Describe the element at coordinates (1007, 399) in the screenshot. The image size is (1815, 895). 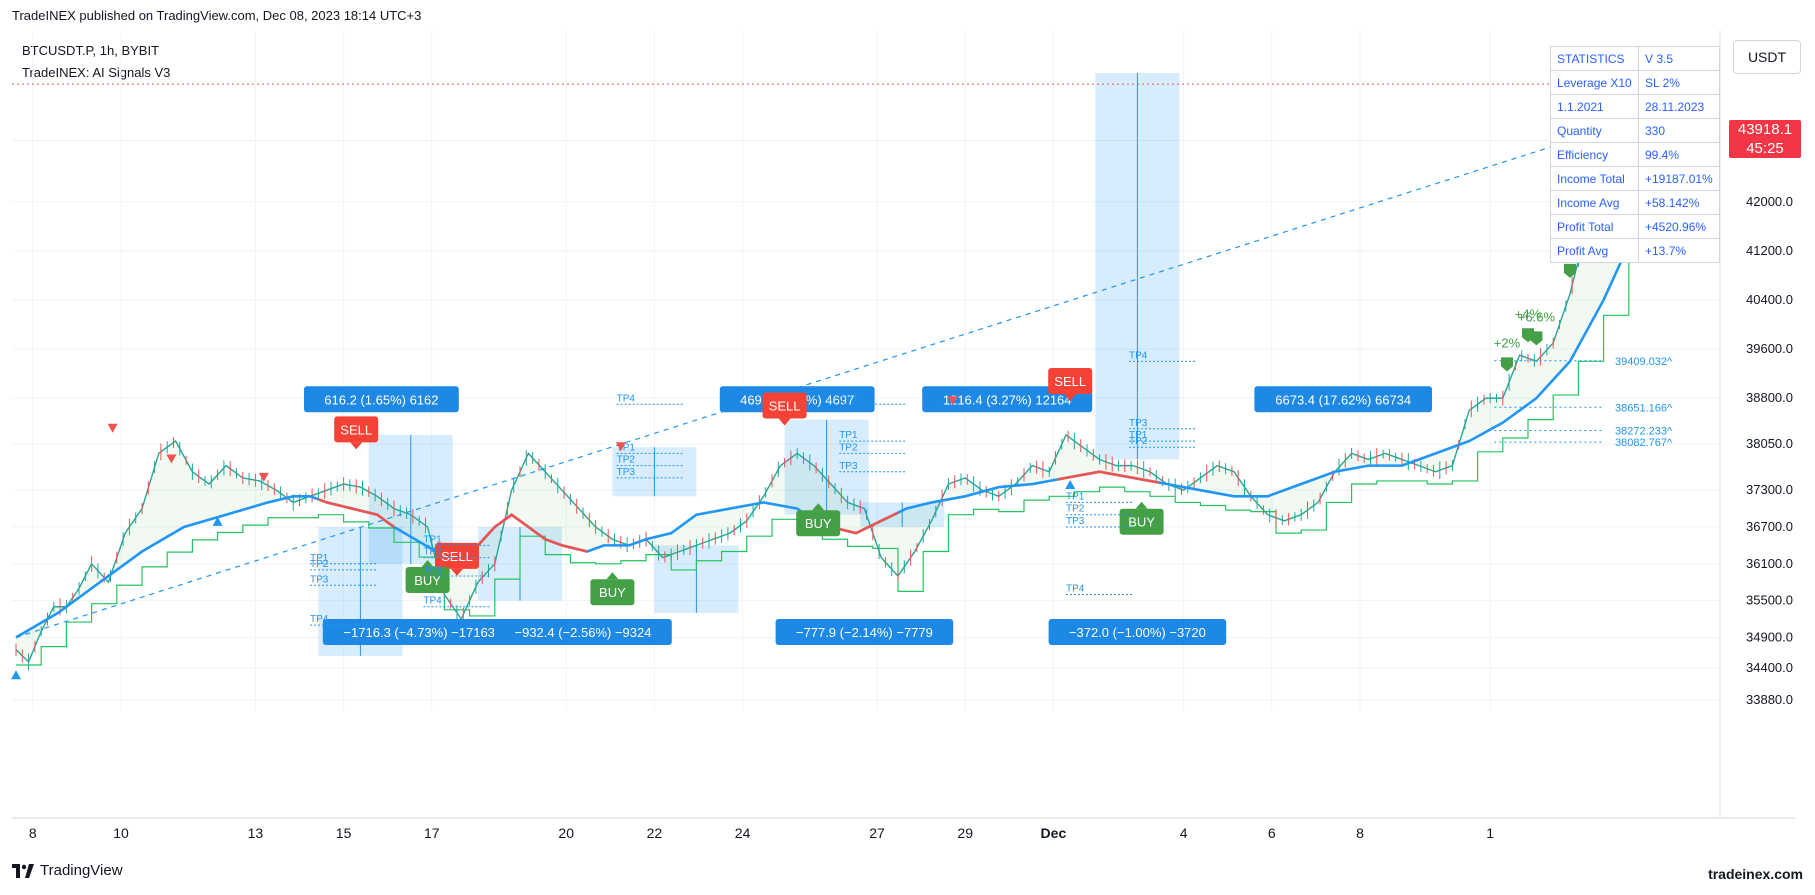
I see `trade-label: 1216.4 (3.27%) 12164` at that location.